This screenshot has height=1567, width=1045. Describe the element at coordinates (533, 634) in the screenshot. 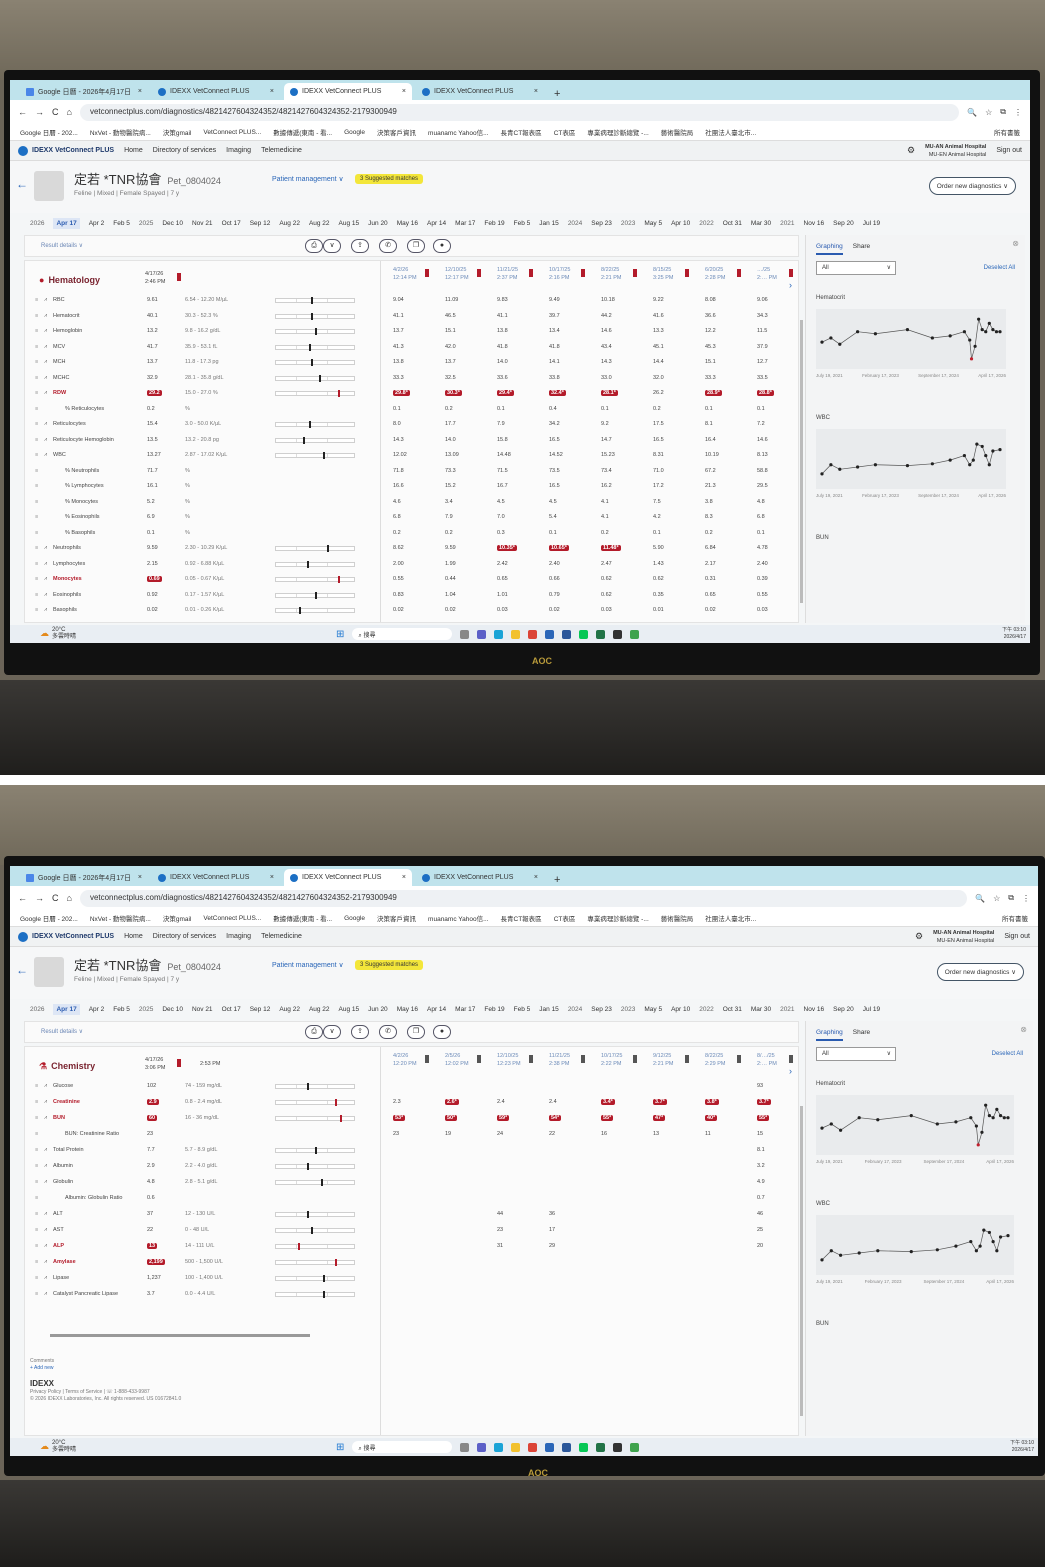

I see `chrome-icon` at that location.